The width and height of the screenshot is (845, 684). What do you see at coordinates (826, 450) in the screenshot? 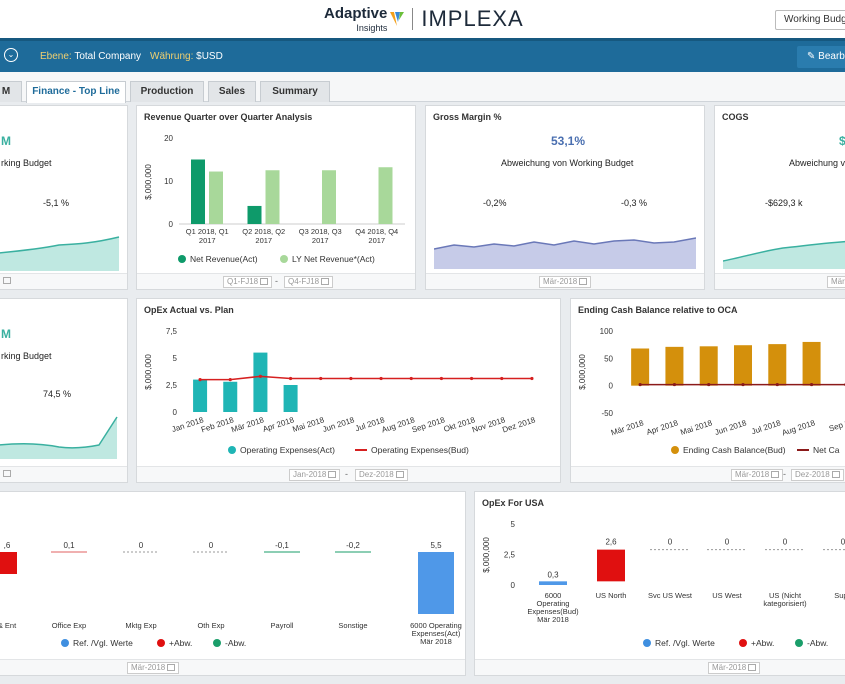
I see `legend-label: Net Ca` at bounding box center [826, 450].